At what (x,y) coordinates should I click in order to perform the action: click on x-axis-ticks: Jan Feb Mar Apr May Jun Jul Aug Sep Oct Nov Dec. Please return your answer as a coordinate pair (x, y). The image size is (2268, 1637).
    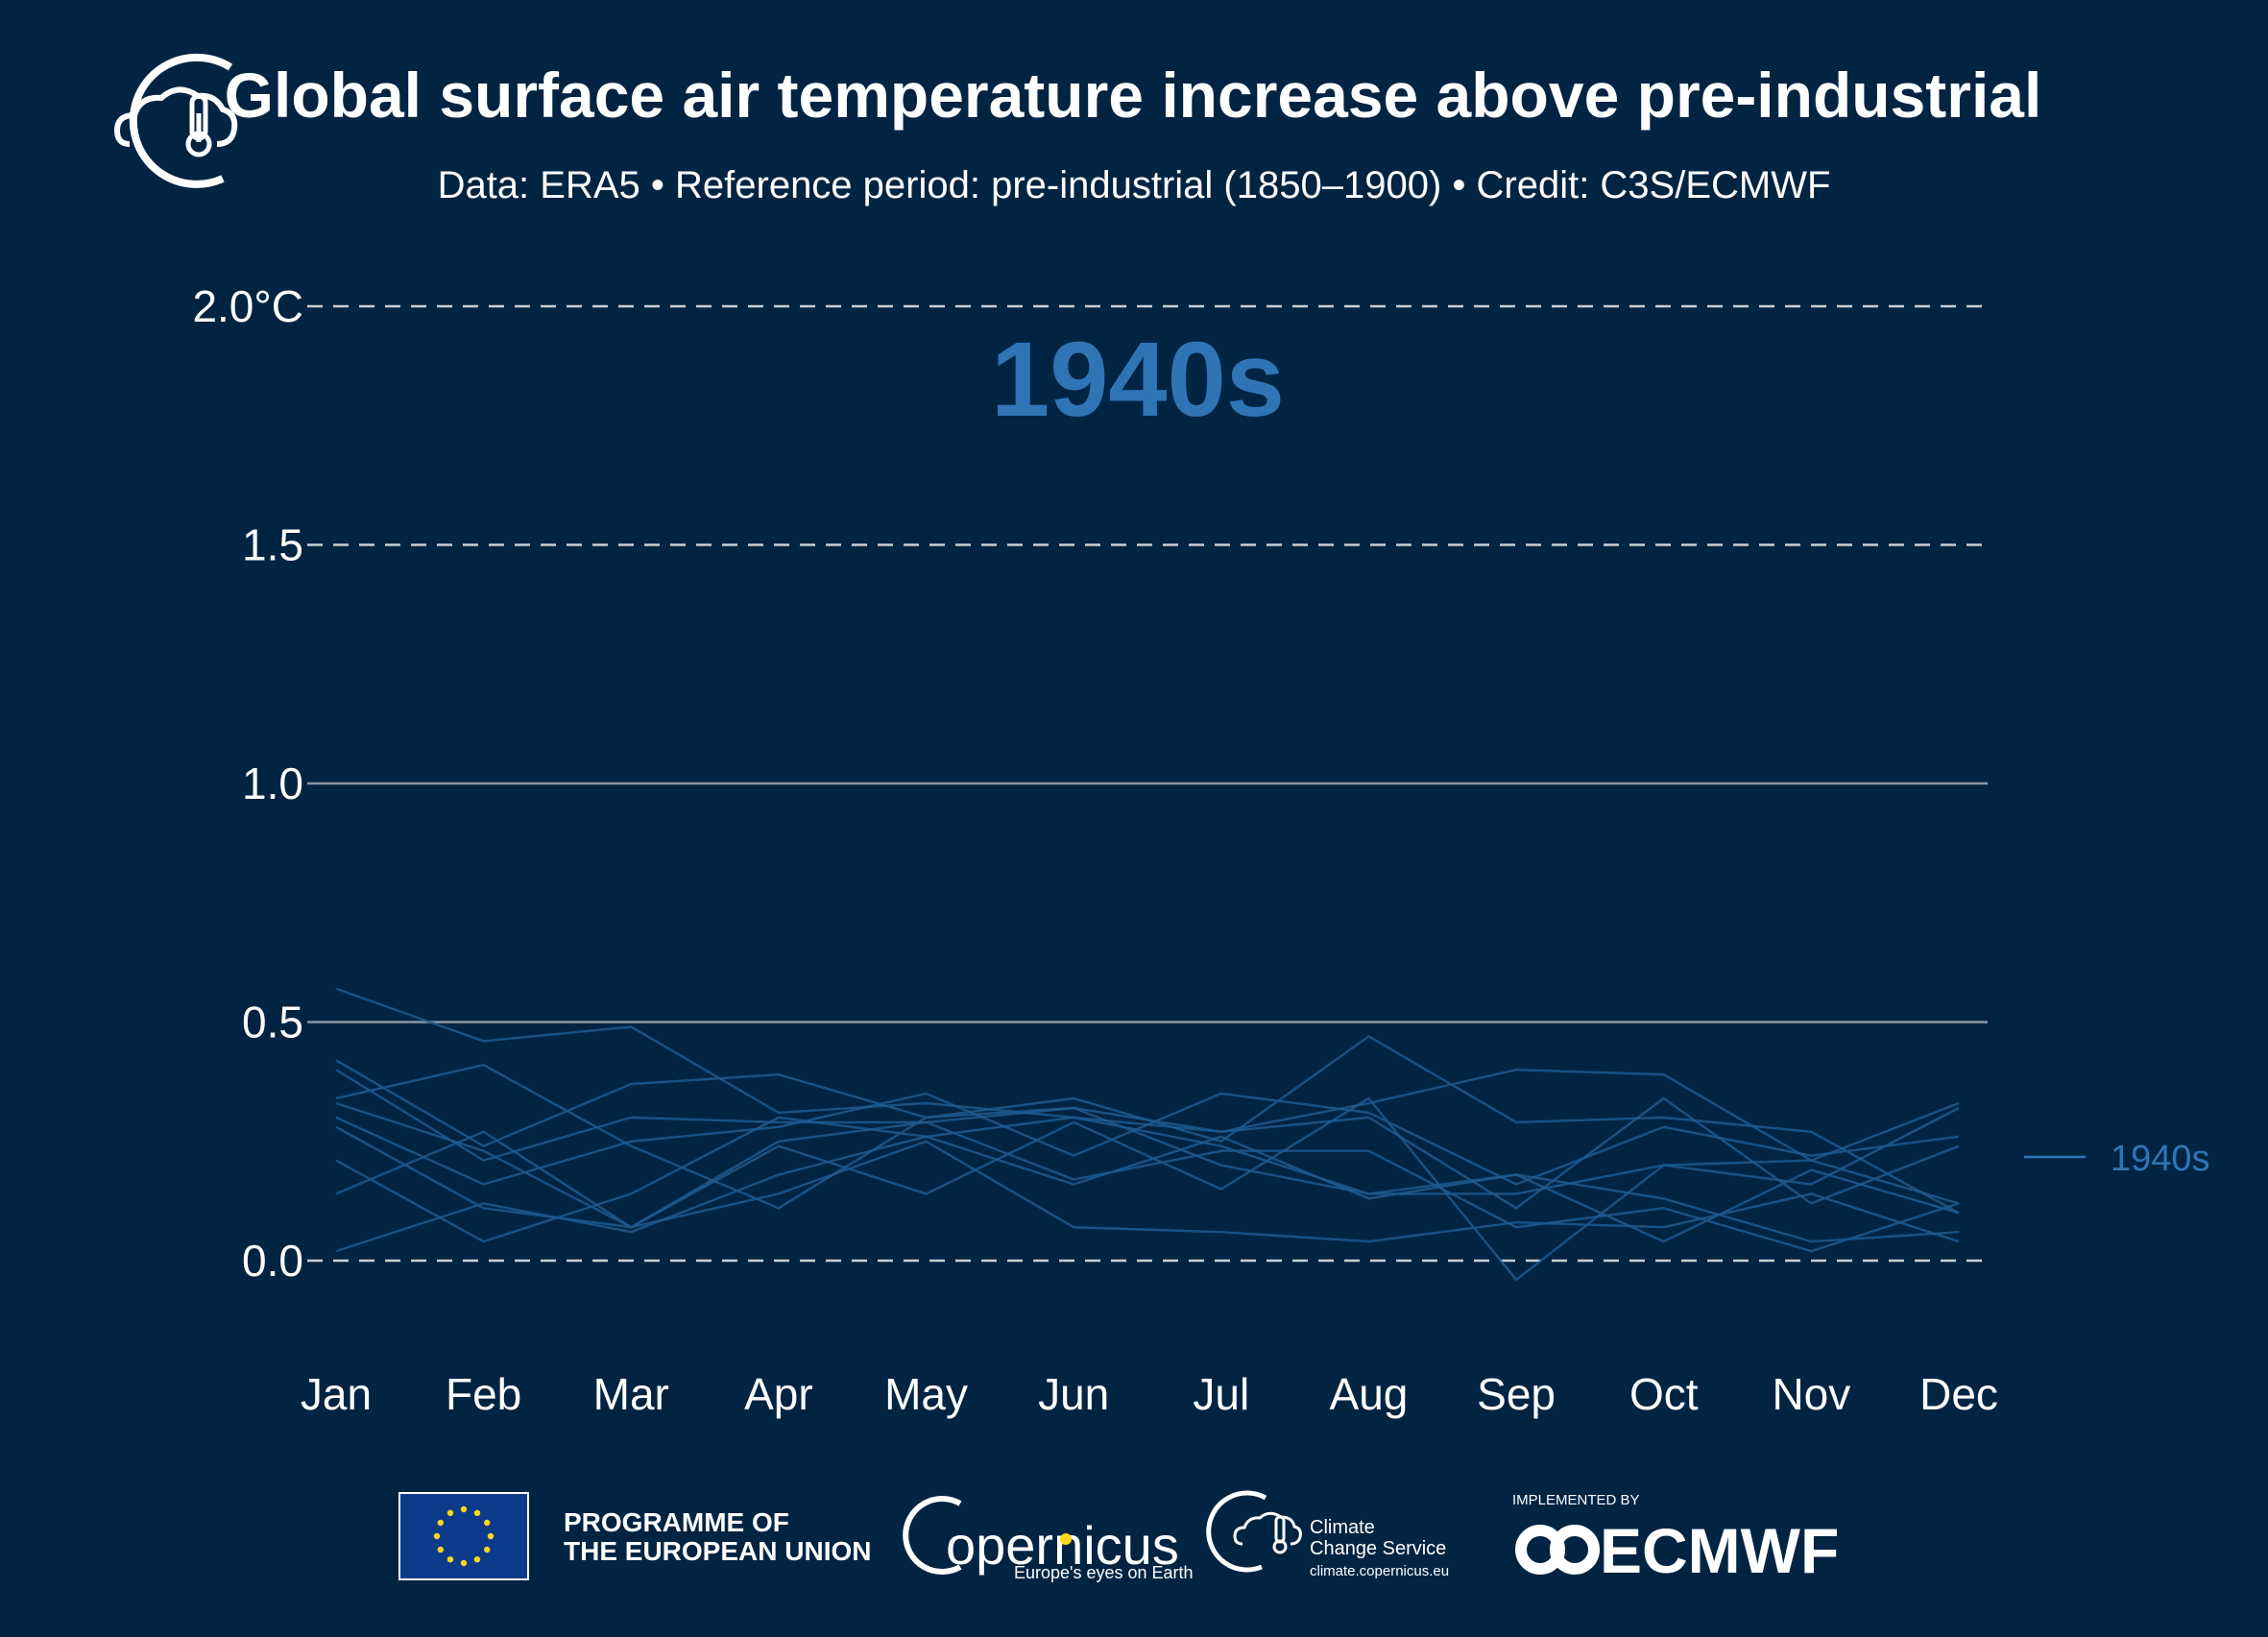
    Looking at the image, I should click on (1150, 1394).